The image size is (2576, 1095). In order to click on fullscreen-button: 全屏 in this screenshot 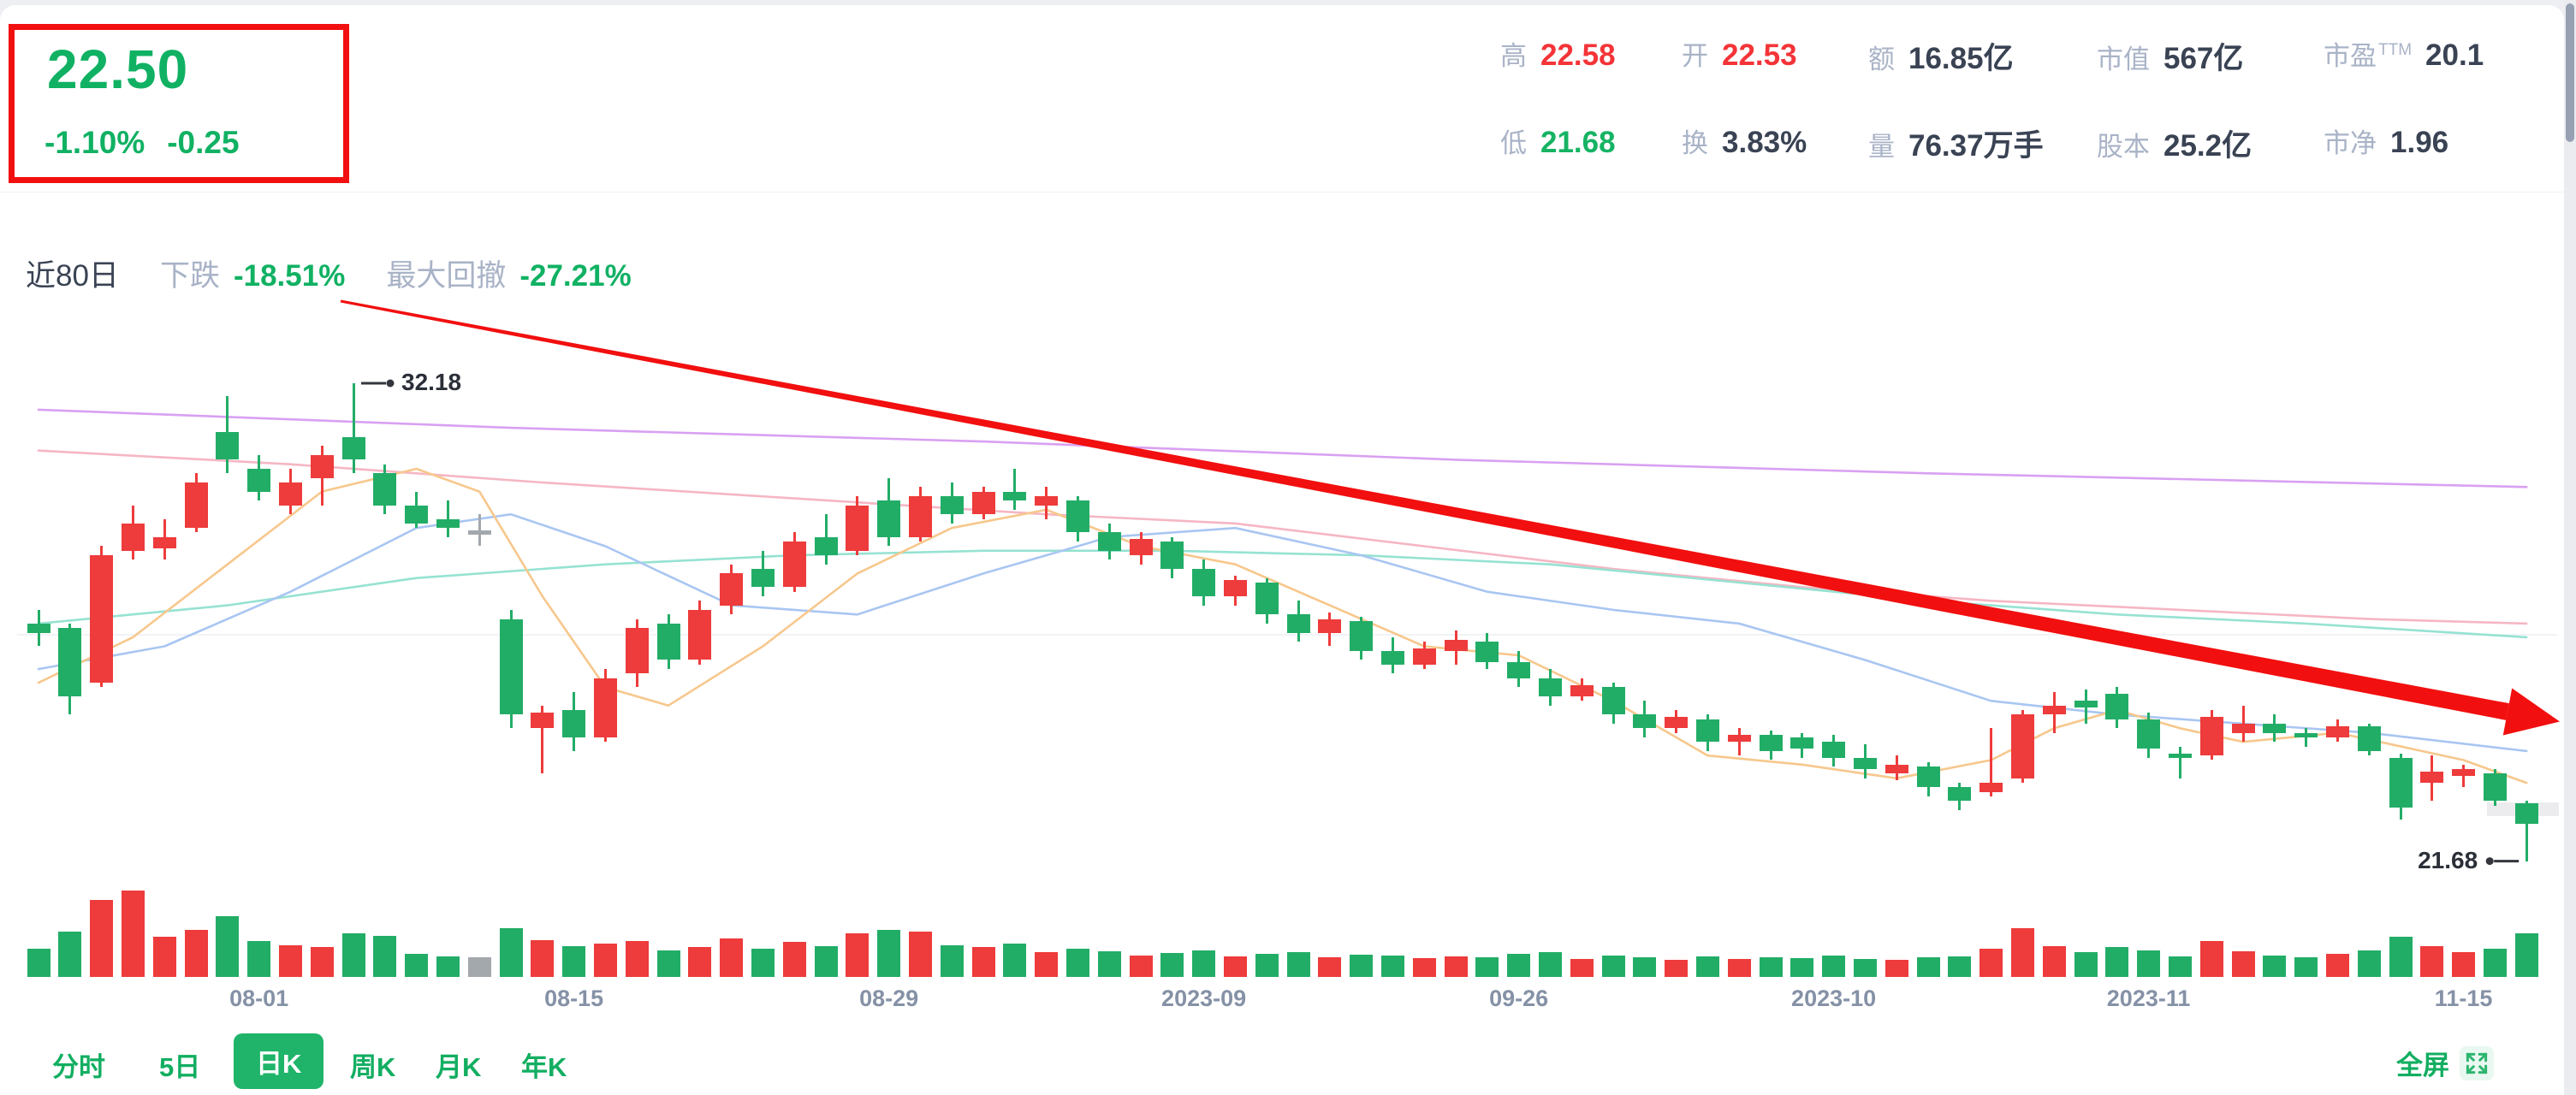, I will do `click(2445, 1063)`.